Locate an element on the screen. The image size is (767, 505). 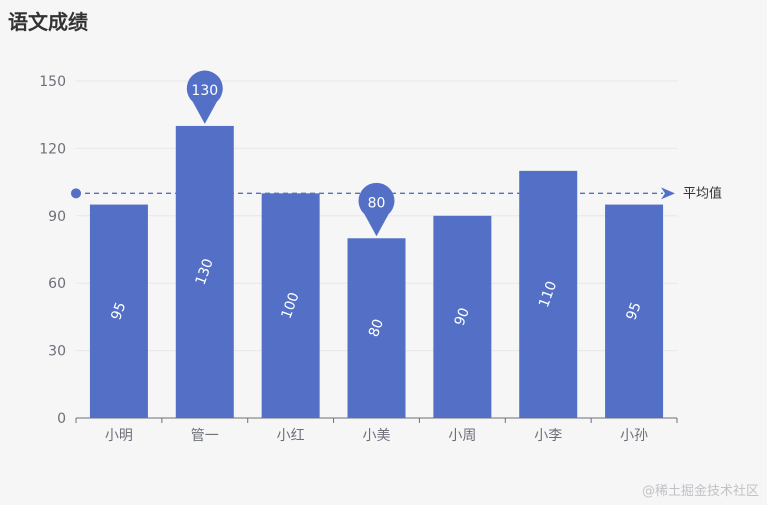
x-tick-label: 小周 is located at coordinates (462, 436).